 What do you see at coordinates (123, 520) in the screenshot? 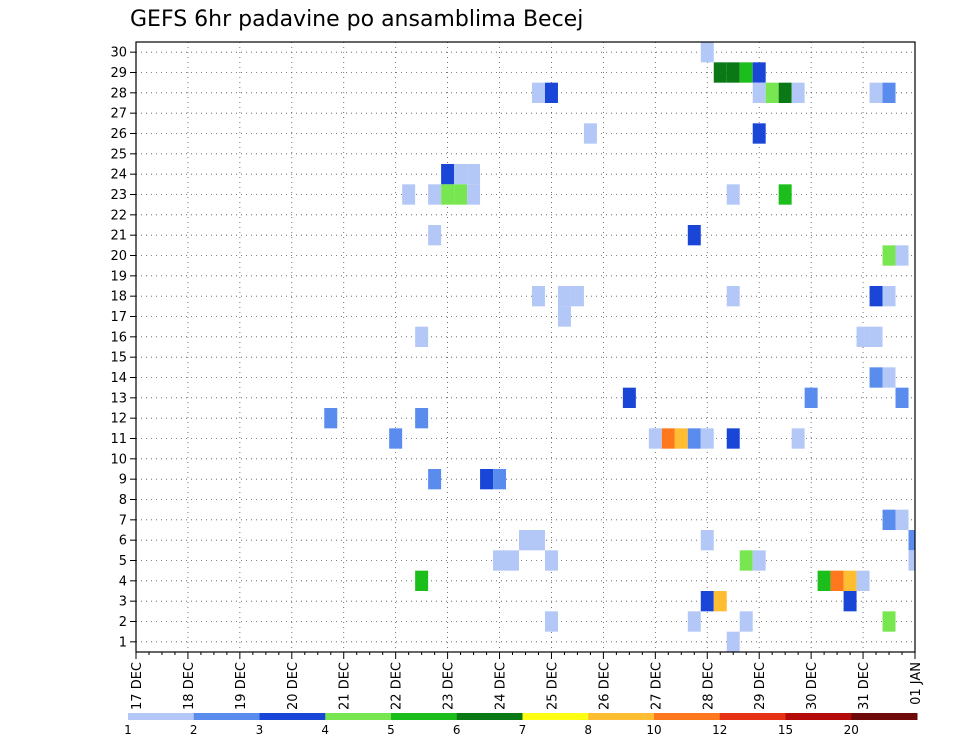
I see `y-tick-label: 7` at bounding box center [123, 520].